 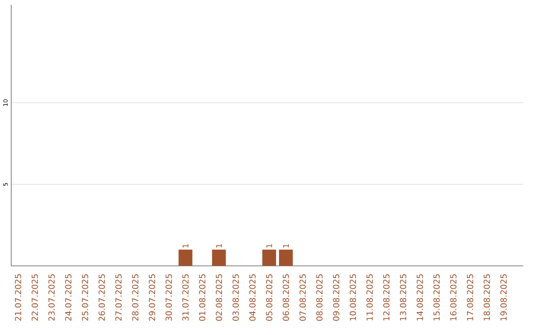 What do you see at coordinates (336, 297) in the screenshot?
I see `x-tick-label: 09.08.2025` at bounding box center [336, 297].